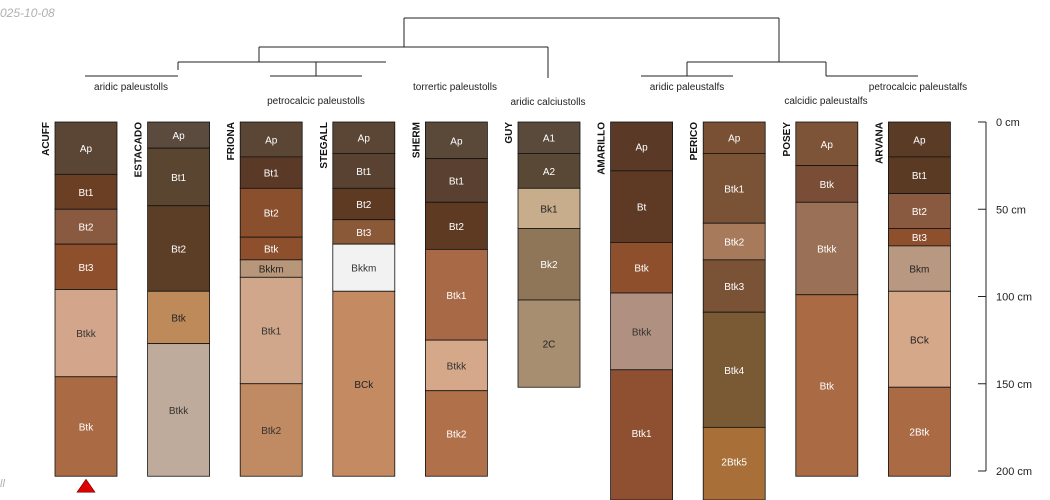 Image resolution: width=1050 pixels, height=500 pixels. What do you see at coordinates (825, 101) in the screenshot?
I see `taxon-label-calcidic-paleustalfs: calcidic paleustalfs` at bounding box center [825, 101].